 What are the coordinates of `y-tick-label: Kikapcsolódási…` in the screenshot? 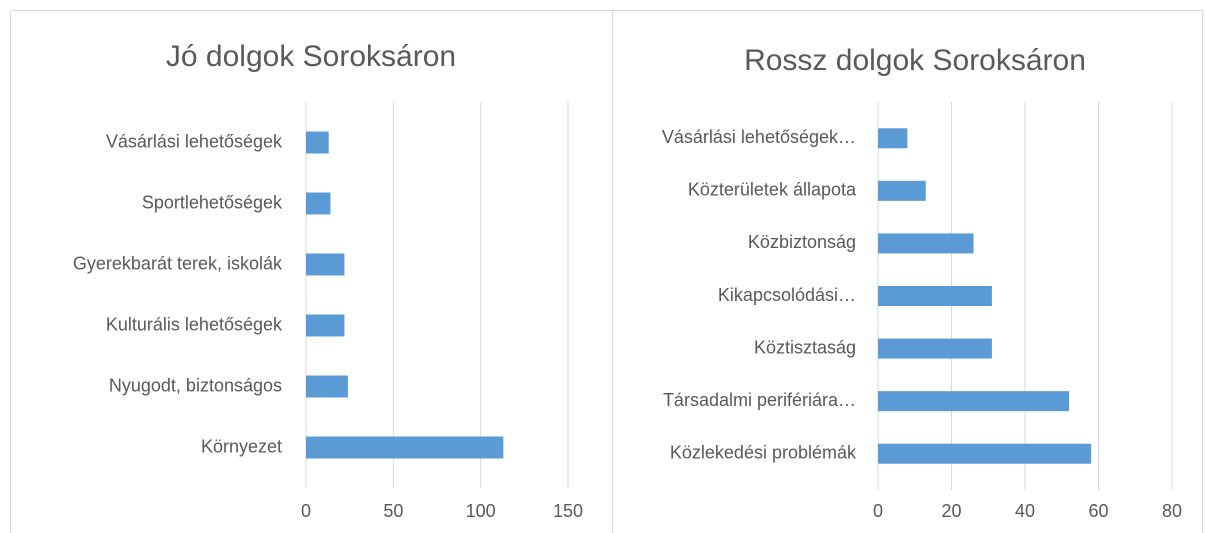 It's located at (787, 295).